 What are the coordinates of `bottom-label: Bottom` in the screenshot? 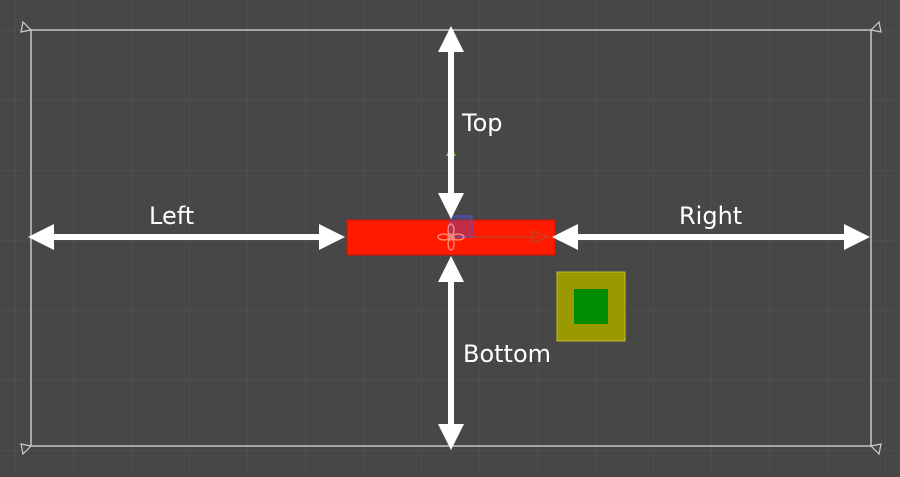 It's located at (507, 354).